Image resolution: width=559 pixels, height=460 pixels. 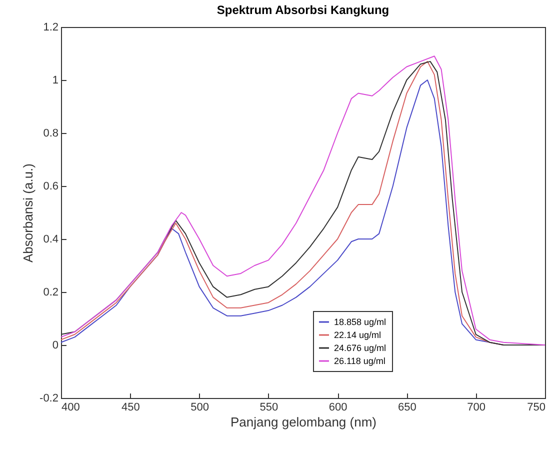 I want to click on y-tick-label: 1, so click(x=55, y=80).